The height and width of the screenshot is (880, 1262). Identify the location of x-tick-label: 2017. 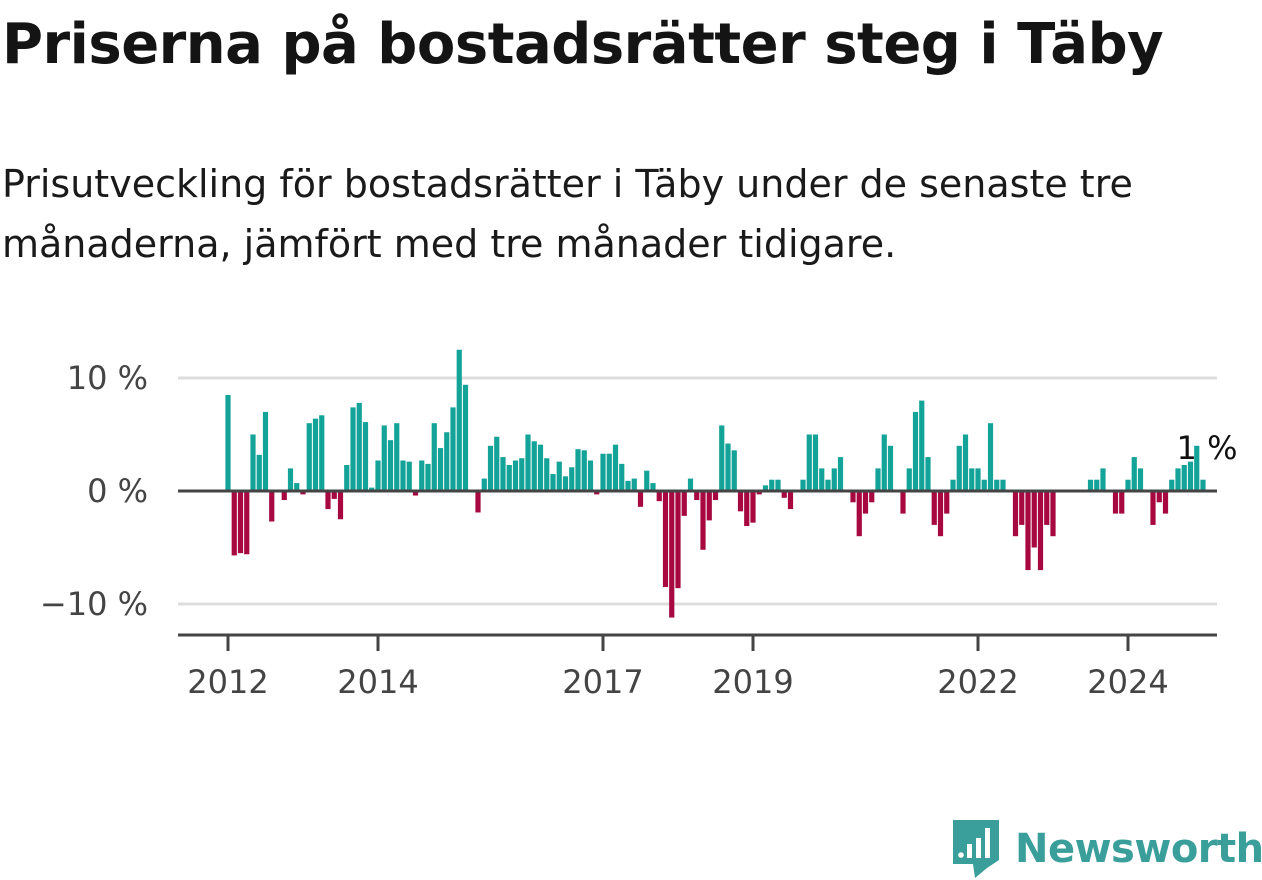
(602, 682).